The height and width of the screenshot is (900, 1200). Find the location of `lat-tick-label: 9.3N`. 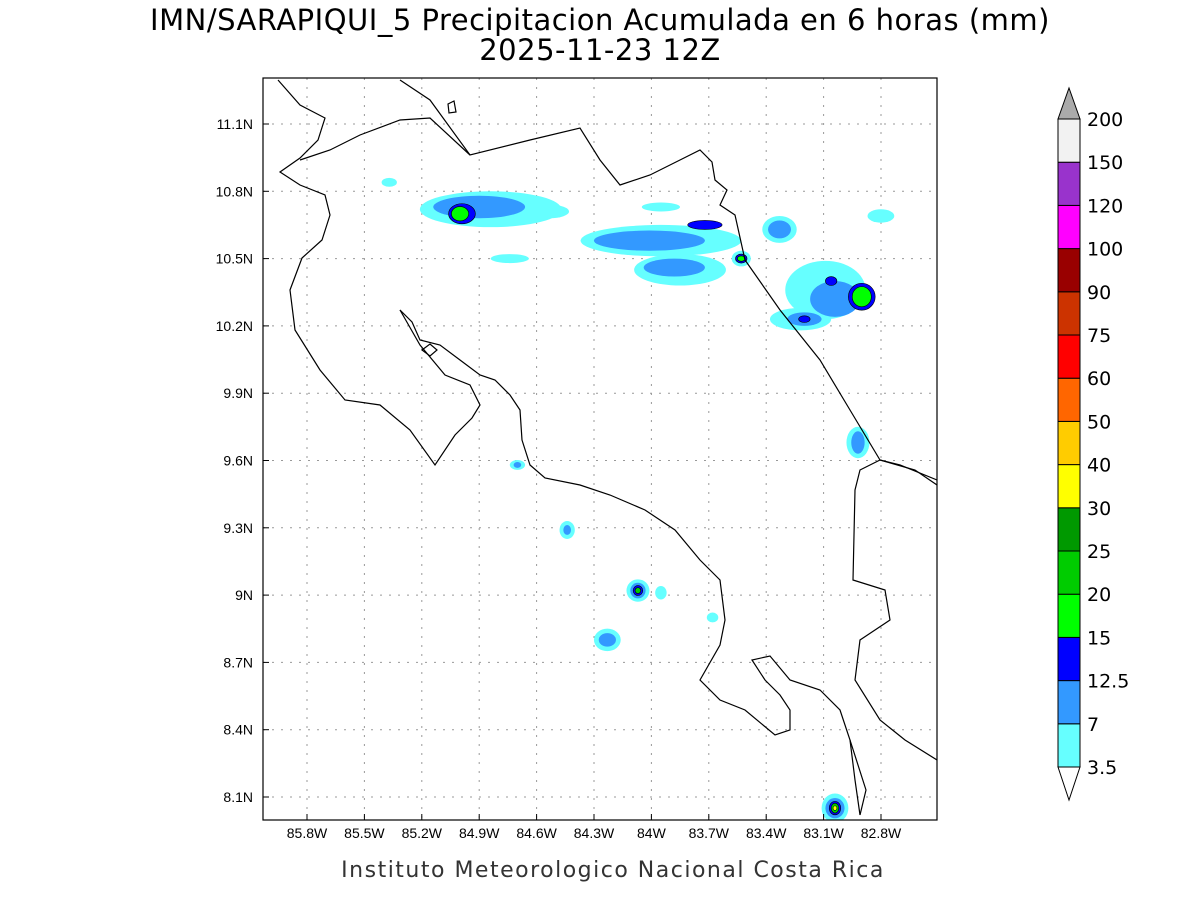

lat-tick-label: 9.3N is located at coordinates (238, 528).